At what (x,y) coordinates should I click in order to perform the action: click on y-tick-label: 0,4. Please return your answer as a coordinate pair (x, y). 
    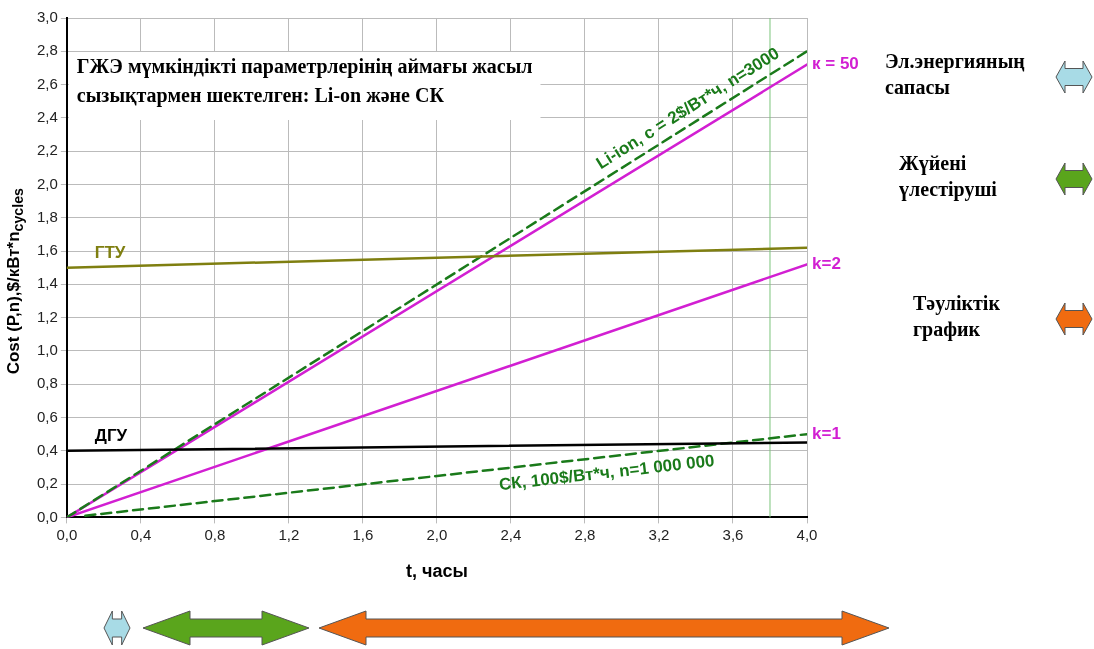
    Looking at the image, I should click on (47, 449).